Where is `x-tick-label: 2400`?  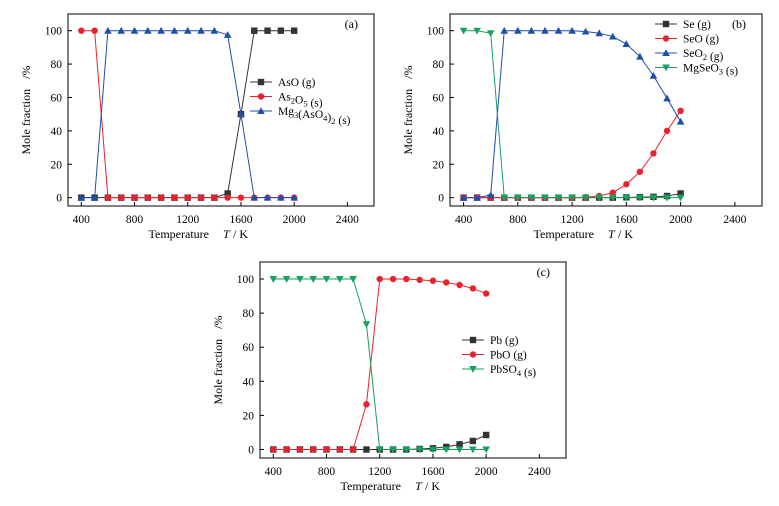
x-tick-label: 2400 is located at coordinates (539, 472).